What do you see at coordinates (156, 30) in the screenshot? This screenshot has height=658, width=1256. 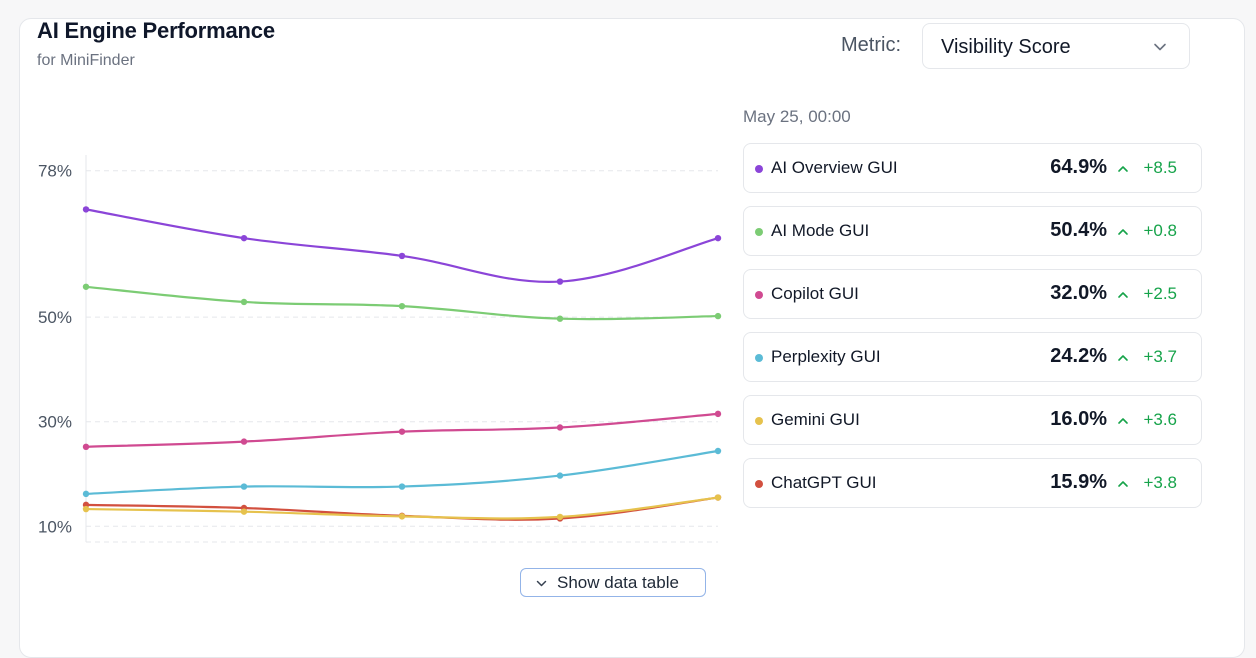 I see `page-title: AI Engine Performance` at bounding box center [156, 30].